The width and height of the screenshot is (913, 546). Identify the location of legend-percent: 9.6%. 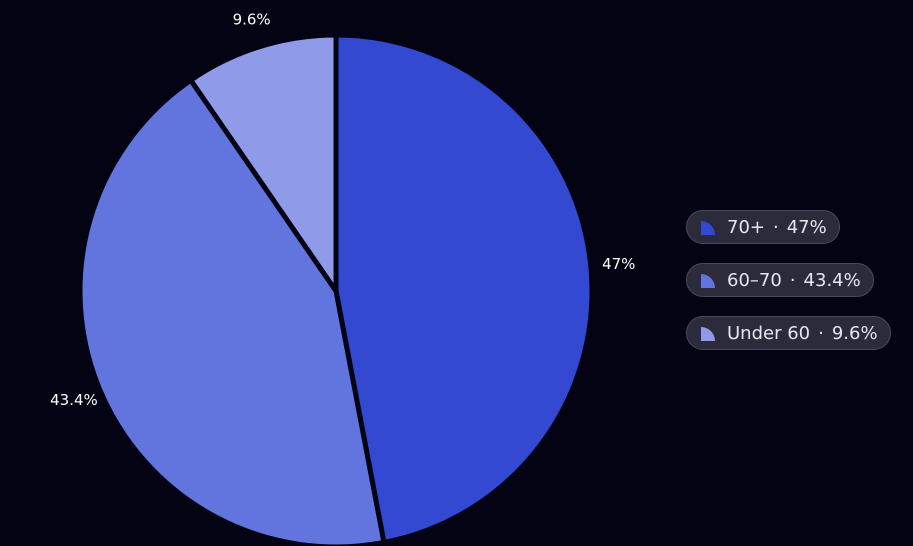
(854, 333).